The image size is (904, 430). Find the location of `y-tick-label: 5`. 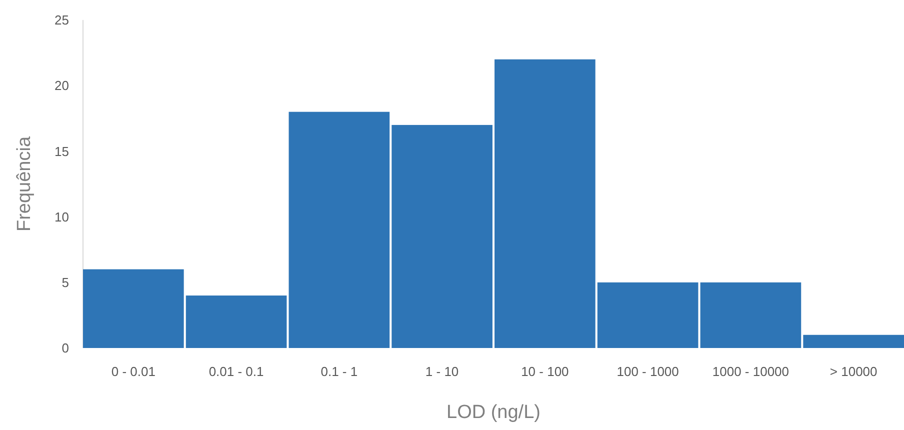

y-tick-label: 5 is located at coordinates (65, 282).